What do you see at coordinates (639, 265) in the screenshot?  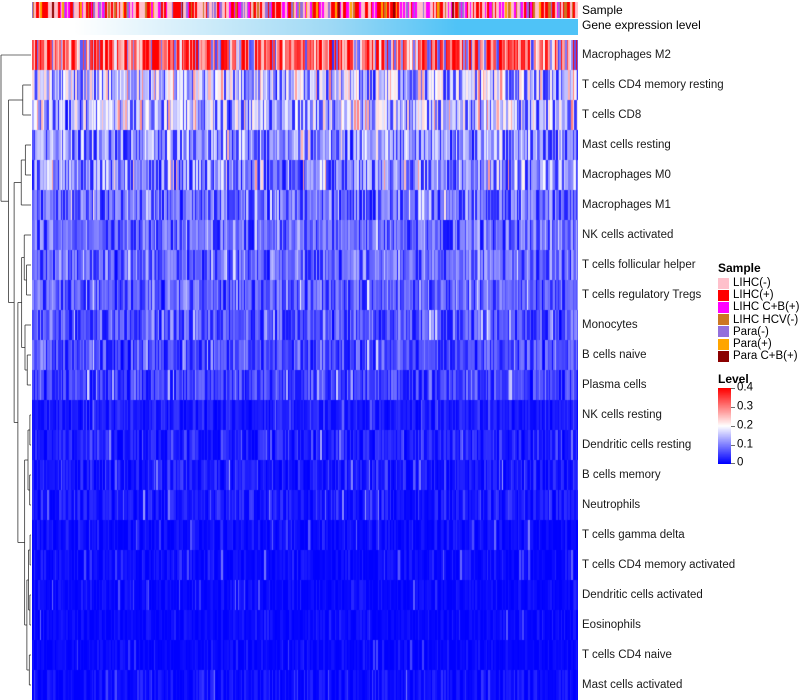 I see `row-label: T cells follicular helper` at bounding box center [639, 265].